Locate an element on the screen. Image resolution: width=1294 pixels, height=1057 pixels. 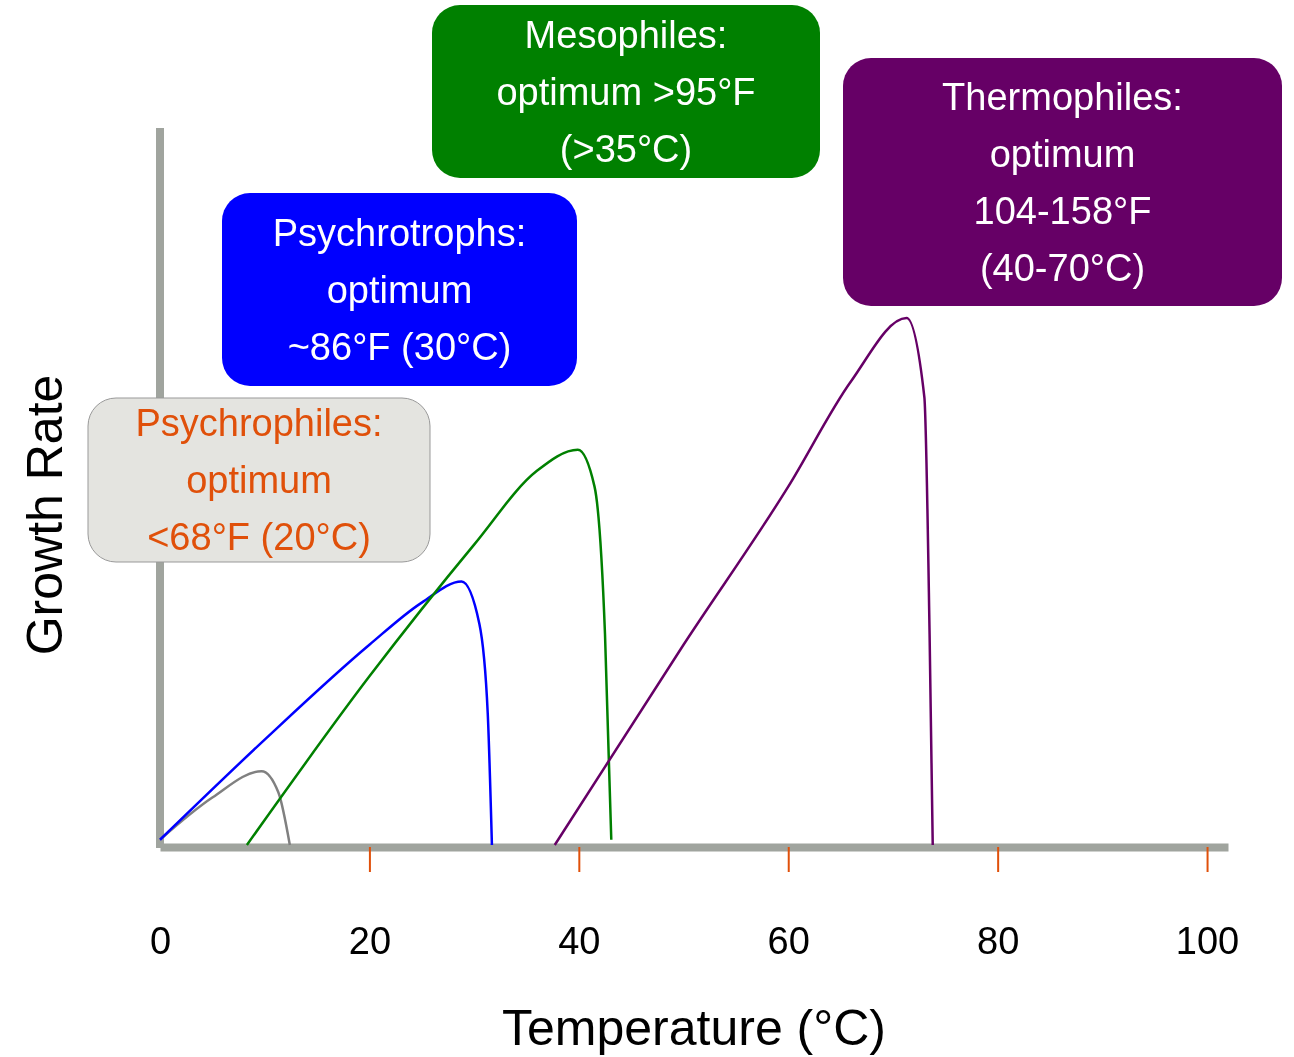
x-tick-label: 20 is located at coordinates (370, 940).